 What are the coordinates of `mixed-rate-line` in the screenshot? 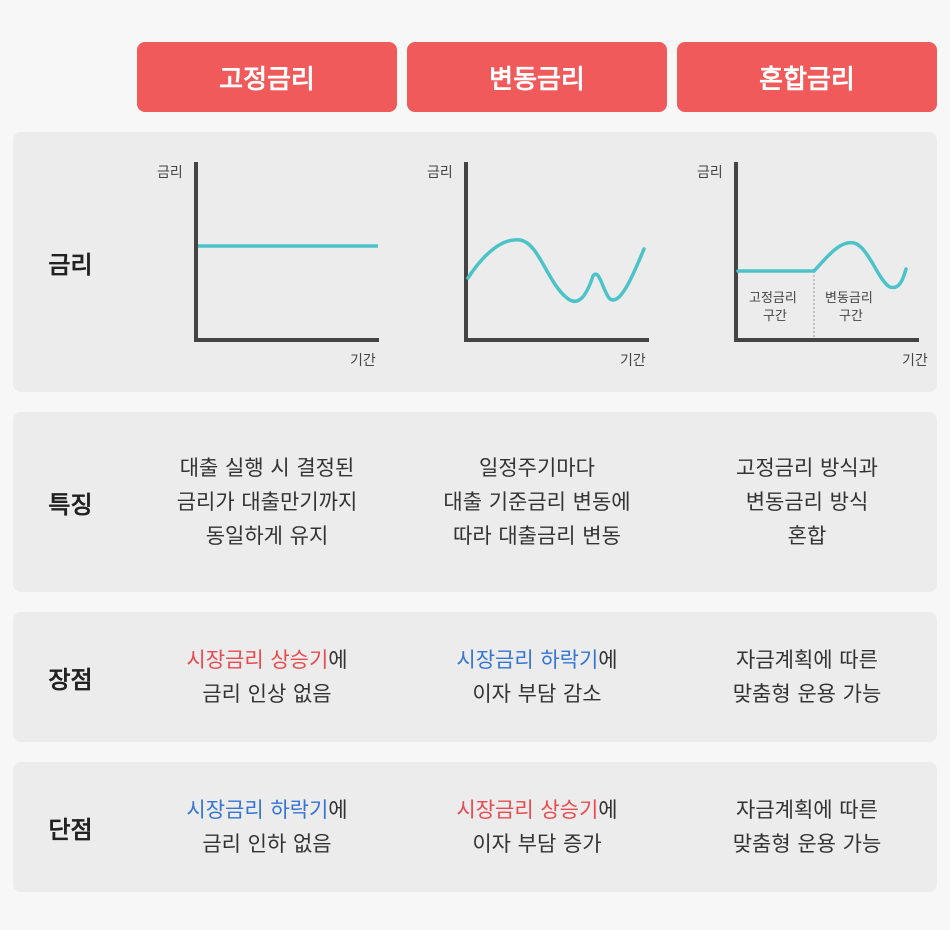 It's located at (822, 265).